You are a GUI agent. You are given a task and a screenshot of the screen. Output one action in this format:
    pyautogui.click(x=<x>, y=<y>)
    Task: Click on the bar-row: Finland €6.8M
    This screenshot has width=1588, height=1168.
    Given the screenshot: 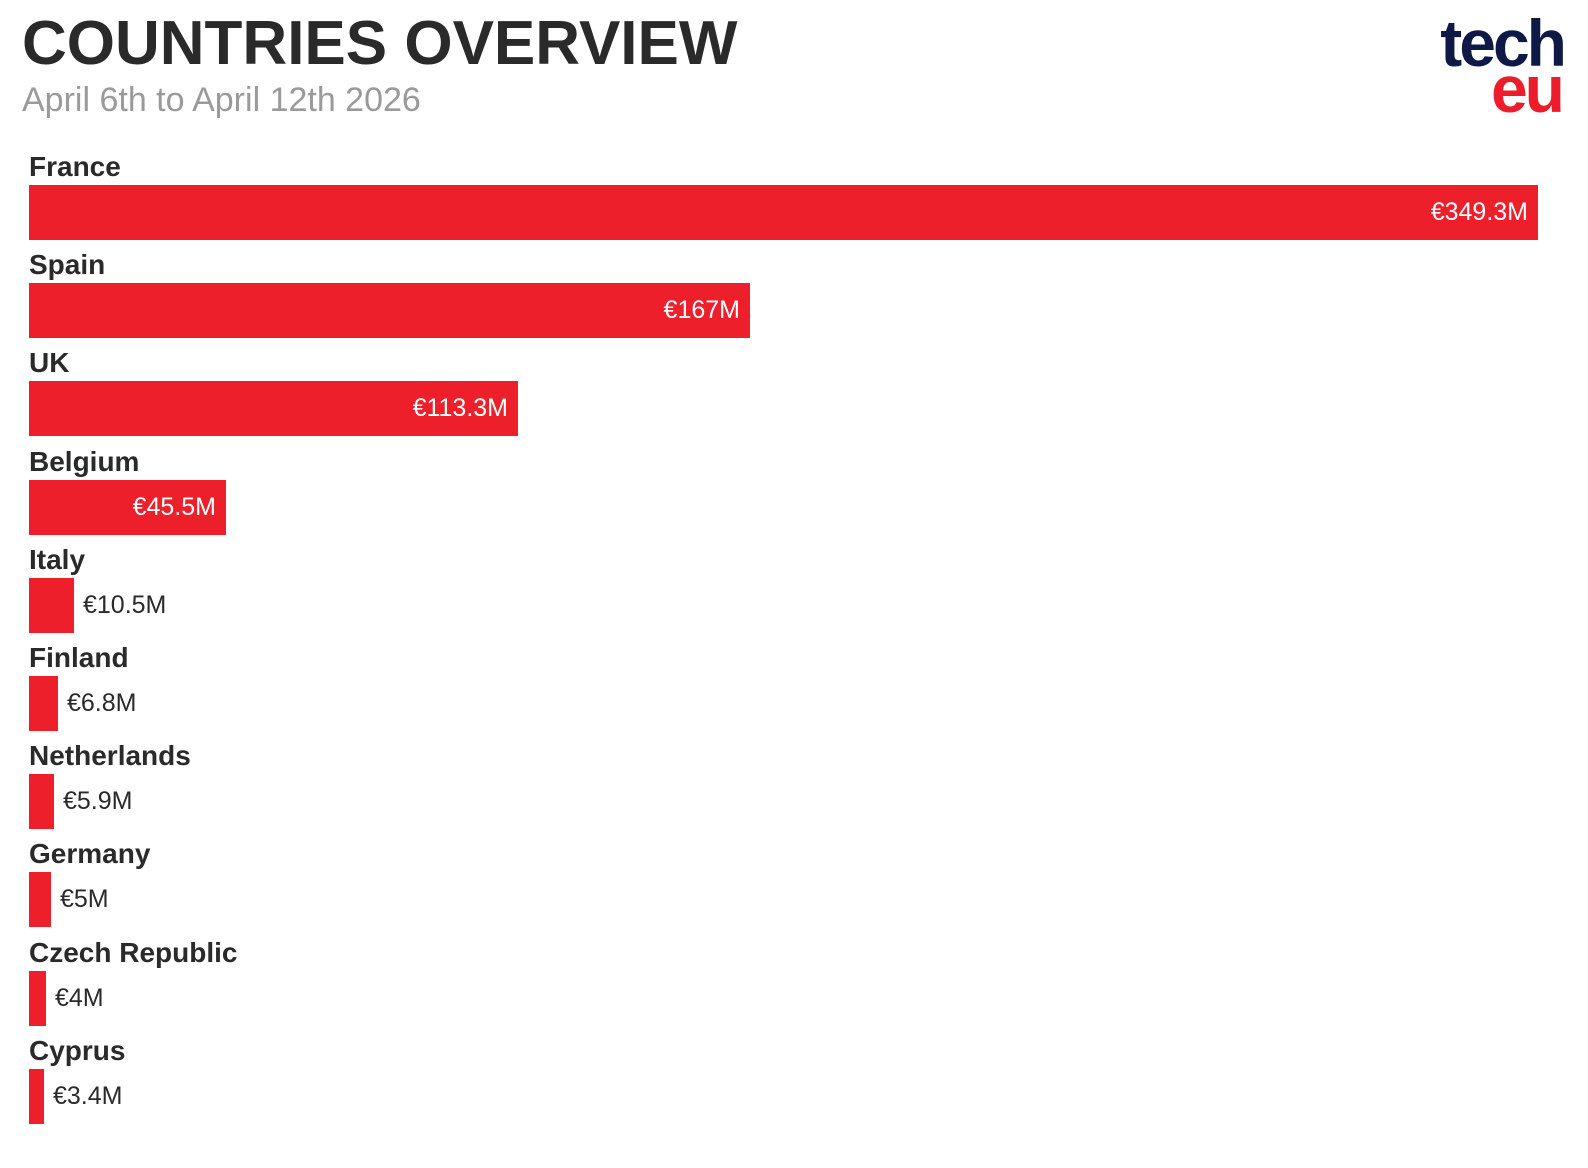 What is the action you would take?
    pyautogui.click(x=784, y=688)
    